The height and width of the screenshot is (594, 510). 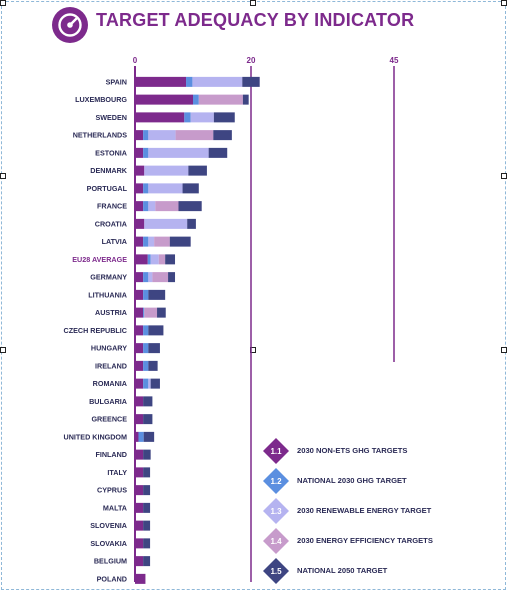 What do you see at coordinates (99, 259) in the screenshot?
I see `category-label: EU28 AVERAGE` at bounding box center [99, 259].